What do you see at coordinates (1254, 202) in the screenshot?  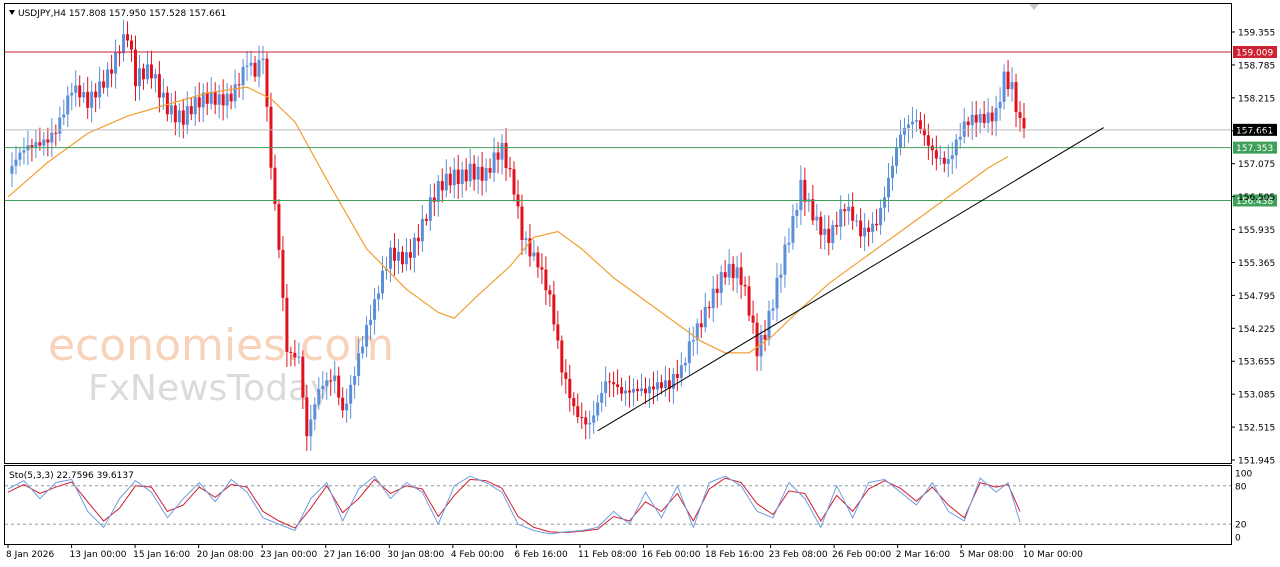 I see `support-level-label: 156.438` at bounding box center [1254, 202].